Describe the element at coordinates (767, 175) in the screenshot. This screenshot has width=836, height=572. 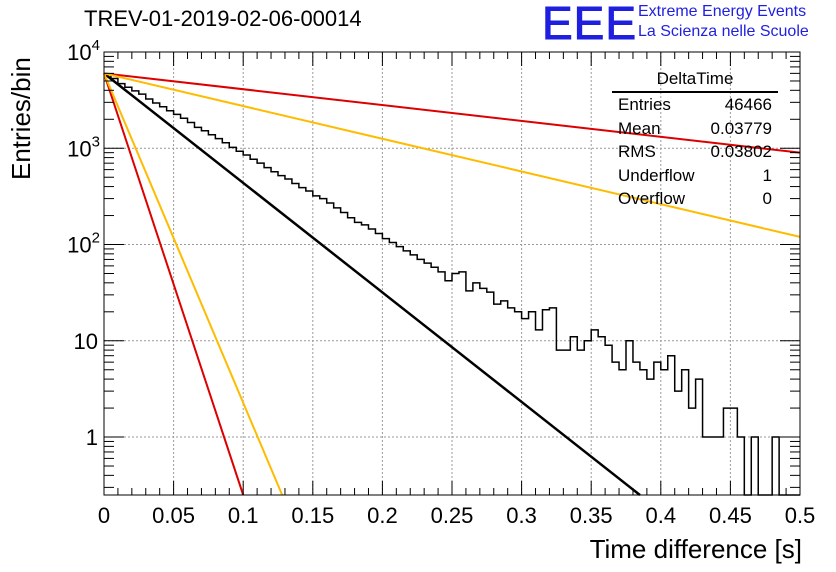
I see `stats-value: 1` at that location.